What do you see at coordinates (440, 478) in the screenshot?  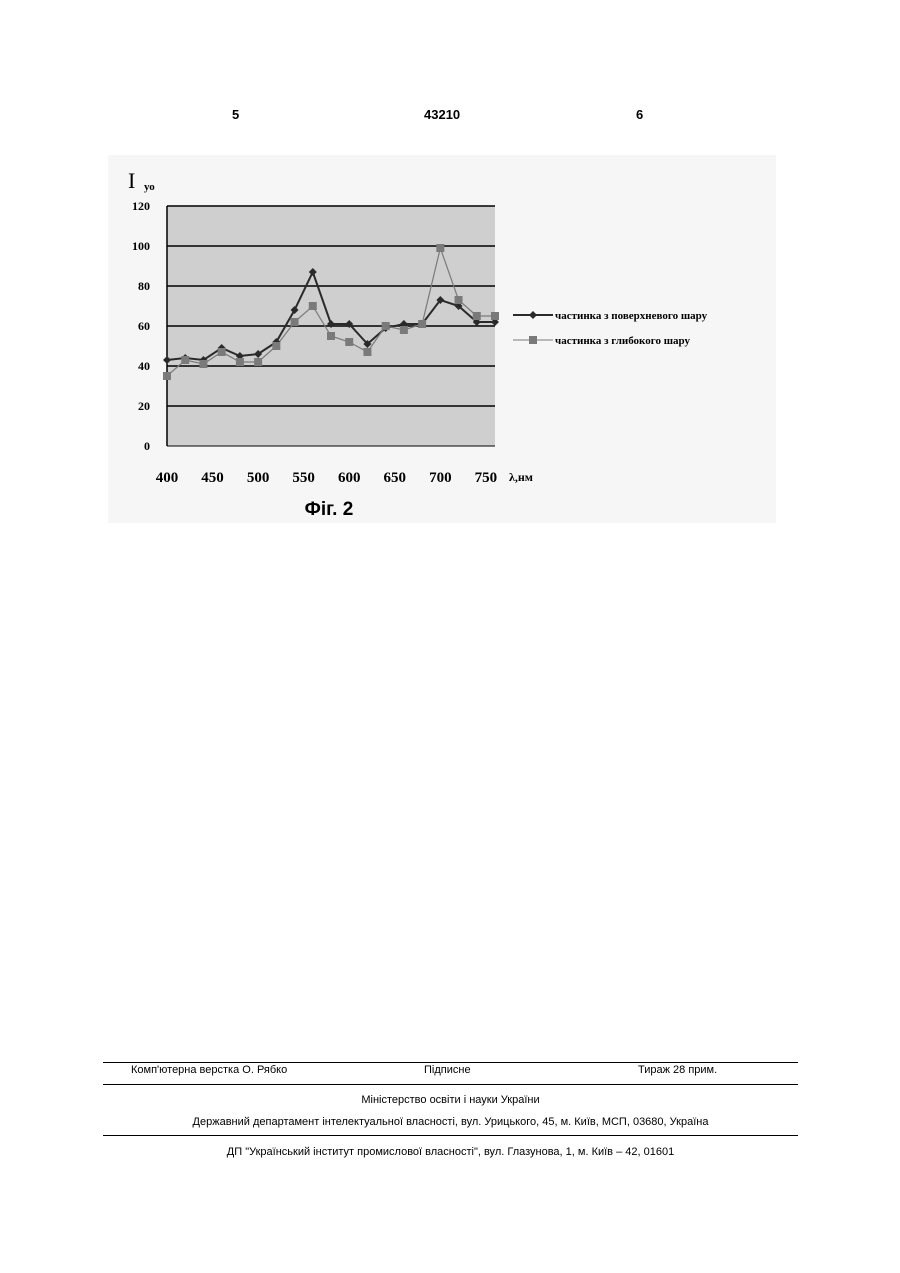 I see `x-tick-label: 700` at bounding box center [440, 478].